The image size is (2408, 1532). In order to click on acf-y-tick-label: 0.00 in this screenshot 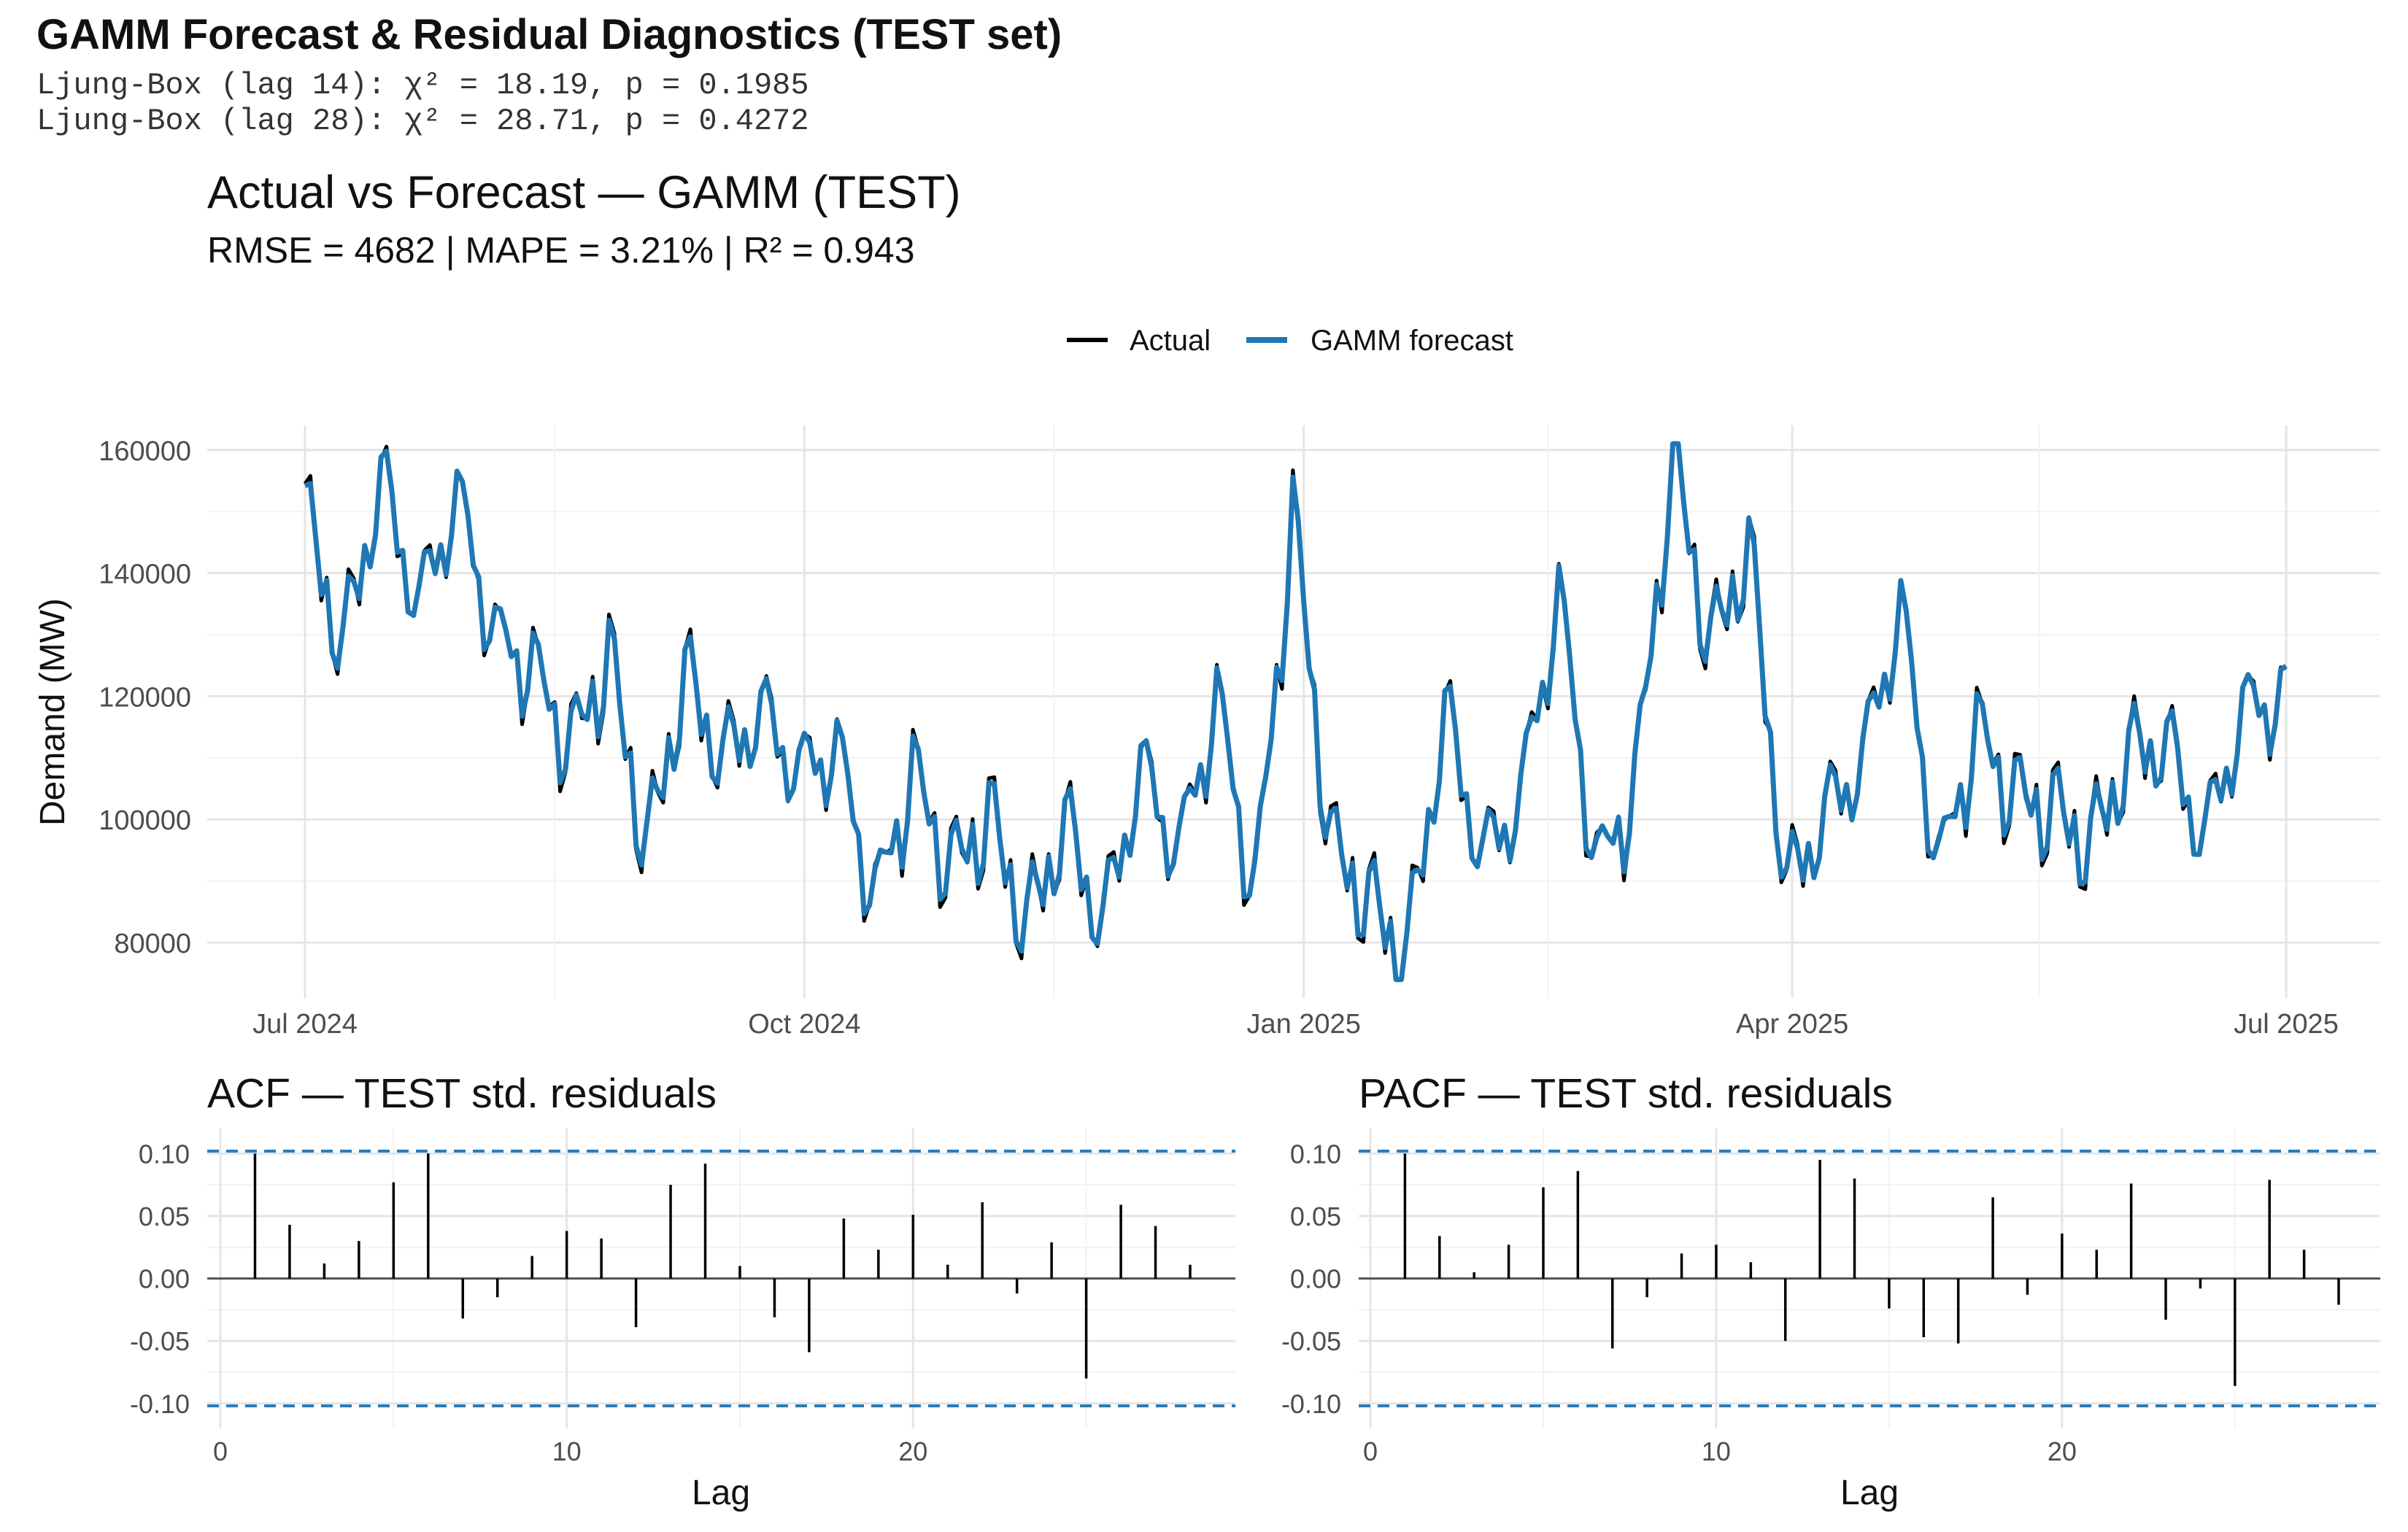, I will do `click(164, 1279)`.